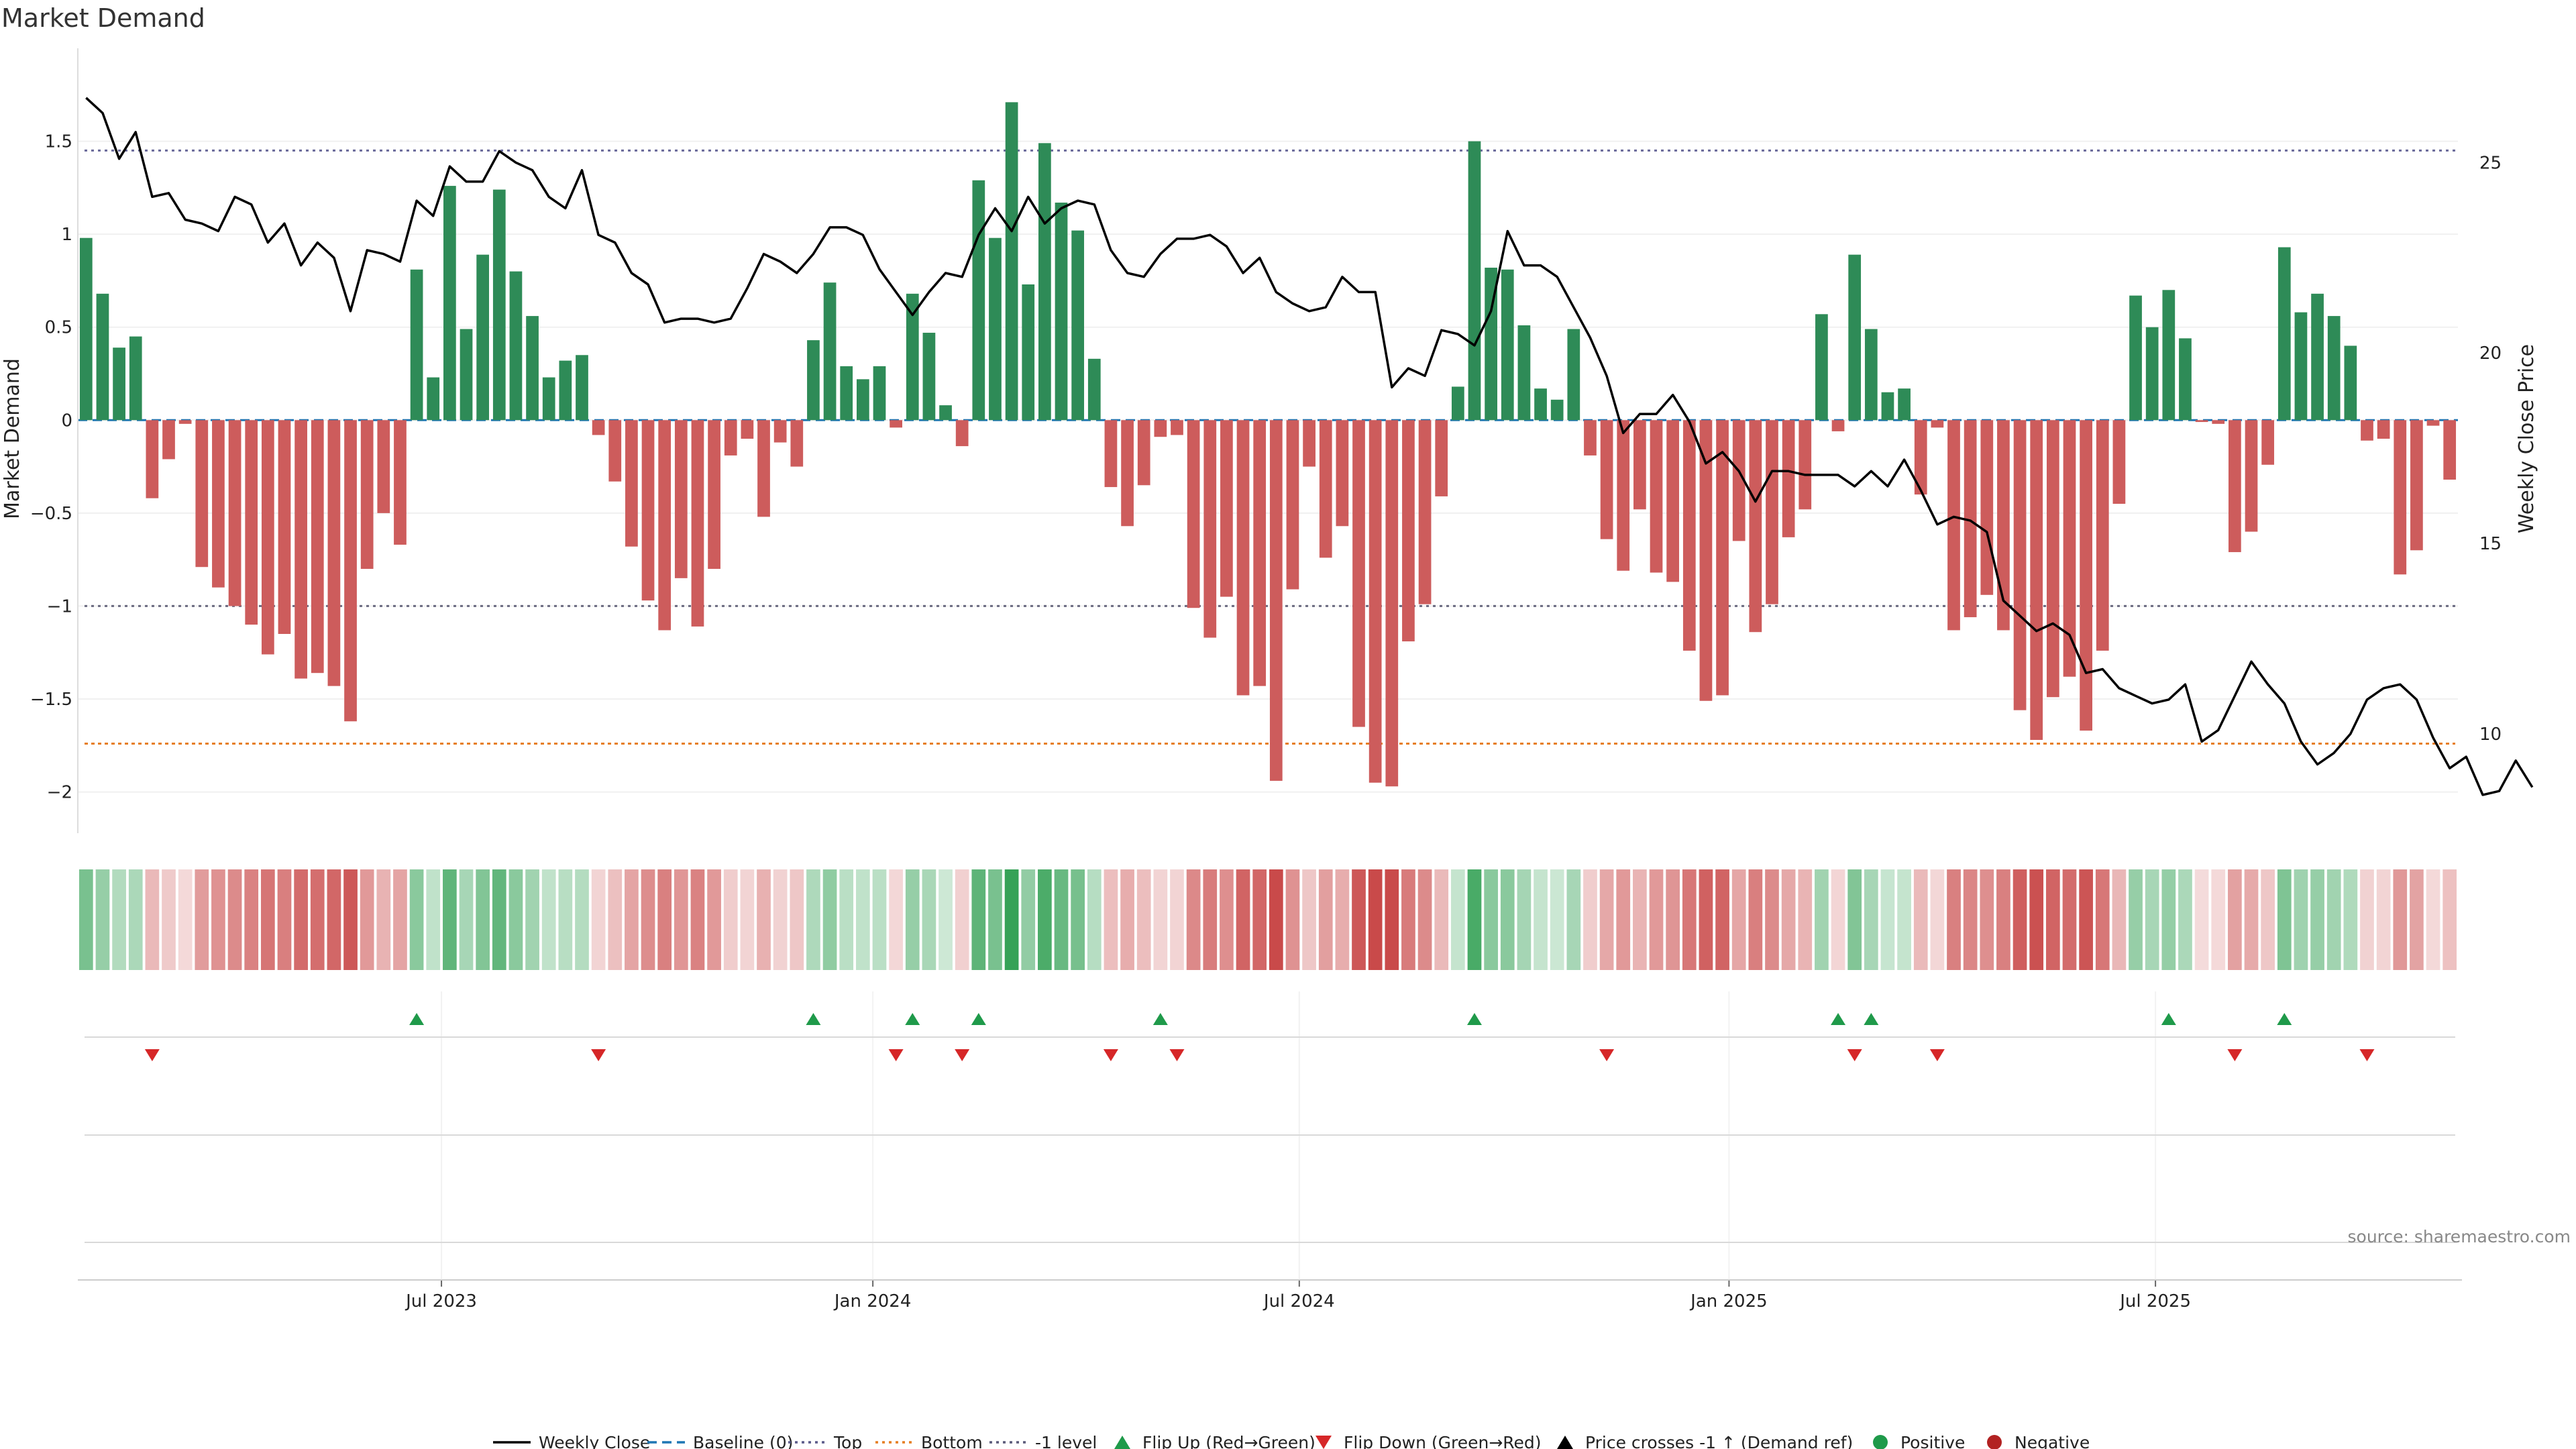  What do you see at coordinates (66, 235) in the screenshot?
I see `left-tick-label: 1` at bounding box center [66, 235].